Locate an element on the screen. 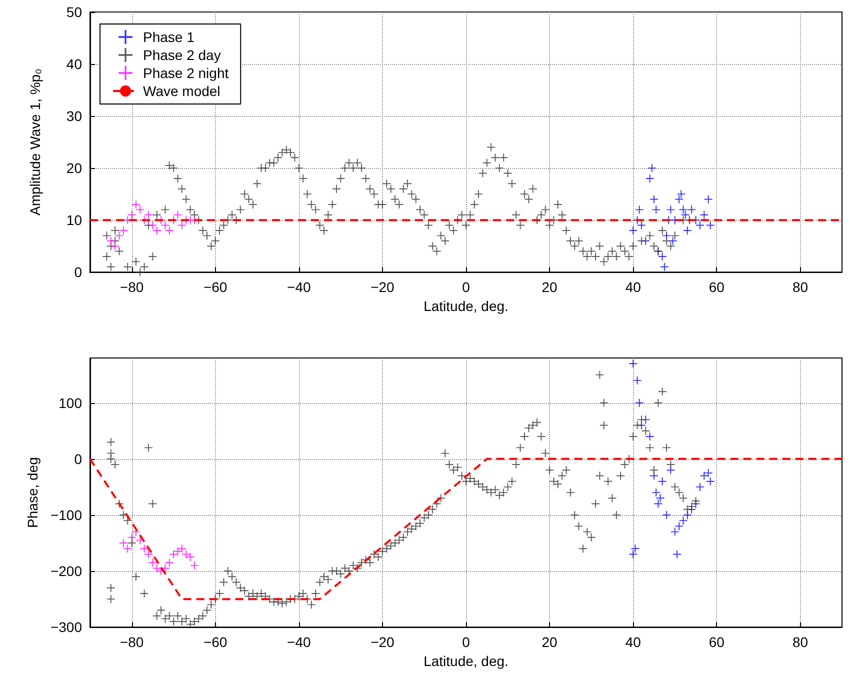 The width and height of the screenshot is (850, 675). legend-label: Wave model is located at coordinates (181, 91).